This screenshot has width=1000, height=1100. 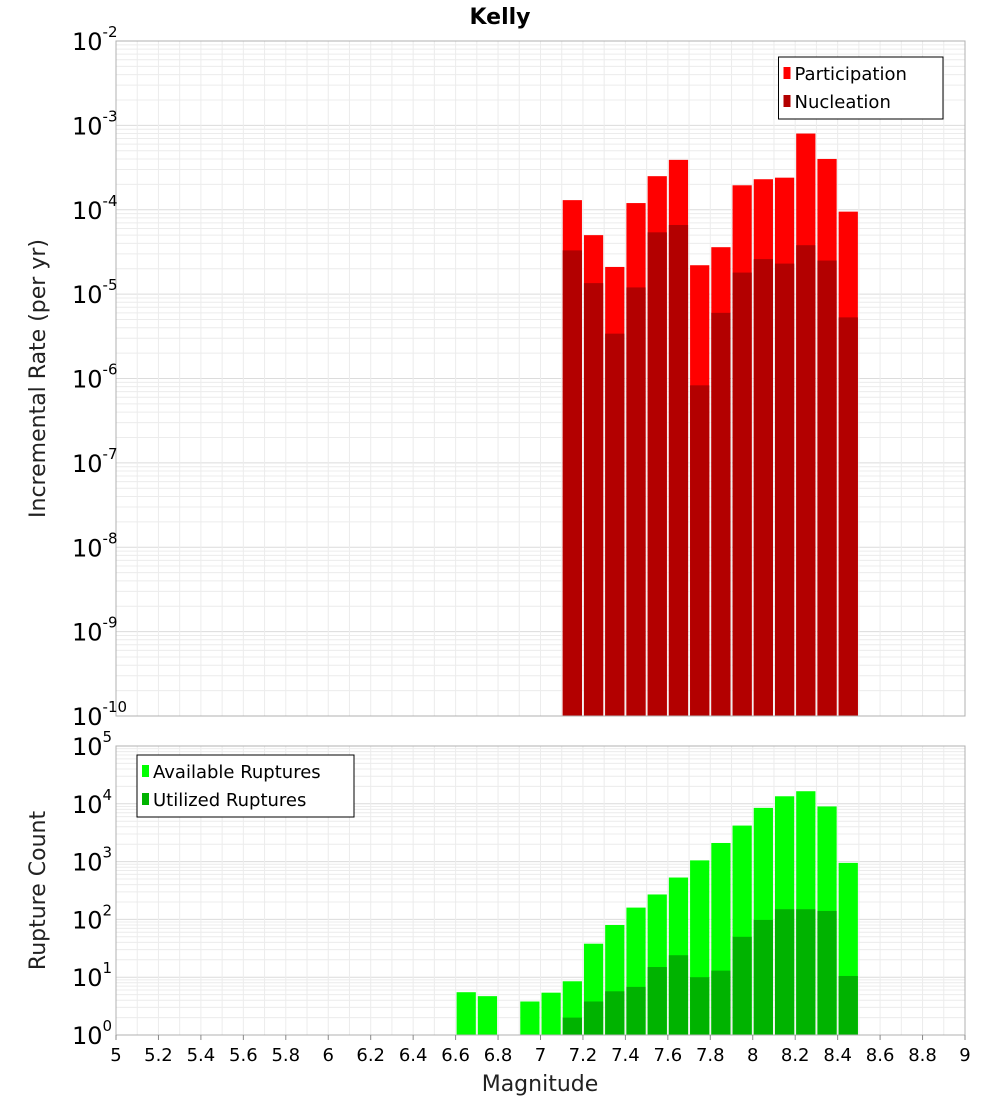 What do you see at coordinates (158, 1055) in the screenshot?
I see `x-tick-label: 5.2` at bounding box center [158, 1055].